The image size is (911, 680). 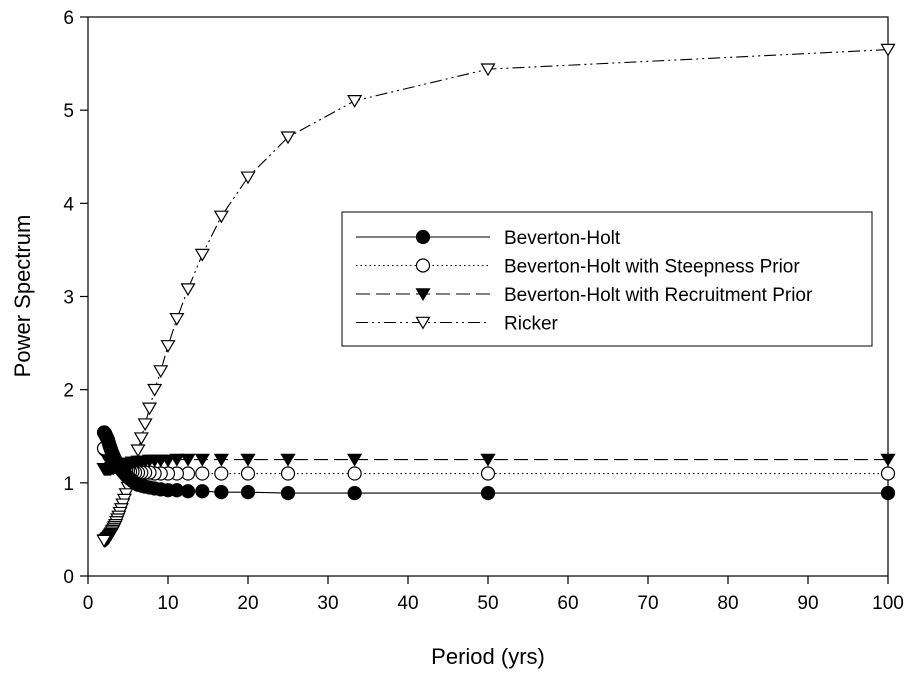 What do you see at coordinates (68, 204) in the screenshot?
I see `y-tick-label: 4` at bounding box center [68, 204].